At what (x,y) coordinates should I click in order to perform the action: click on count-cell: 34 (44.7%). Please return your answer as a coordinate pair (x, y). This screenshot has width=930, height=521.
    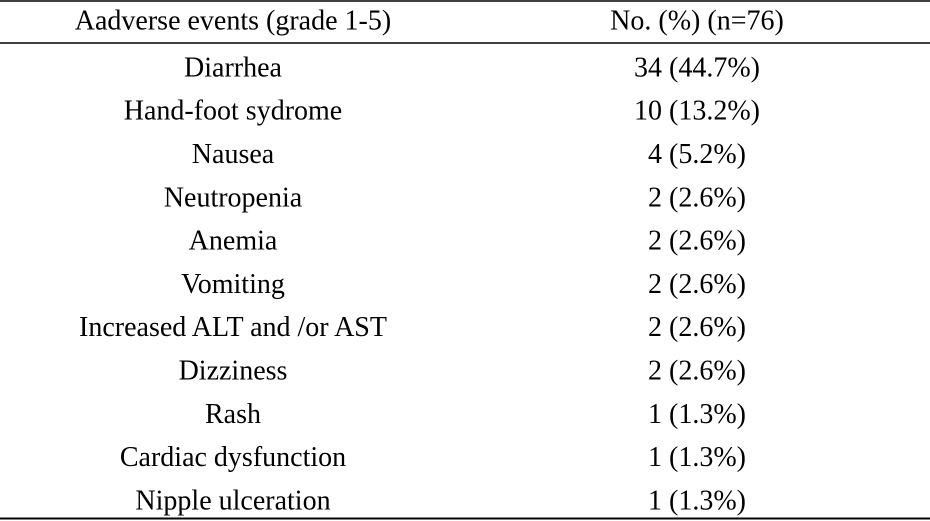
    Looking at the image, I should click on (697, 67).